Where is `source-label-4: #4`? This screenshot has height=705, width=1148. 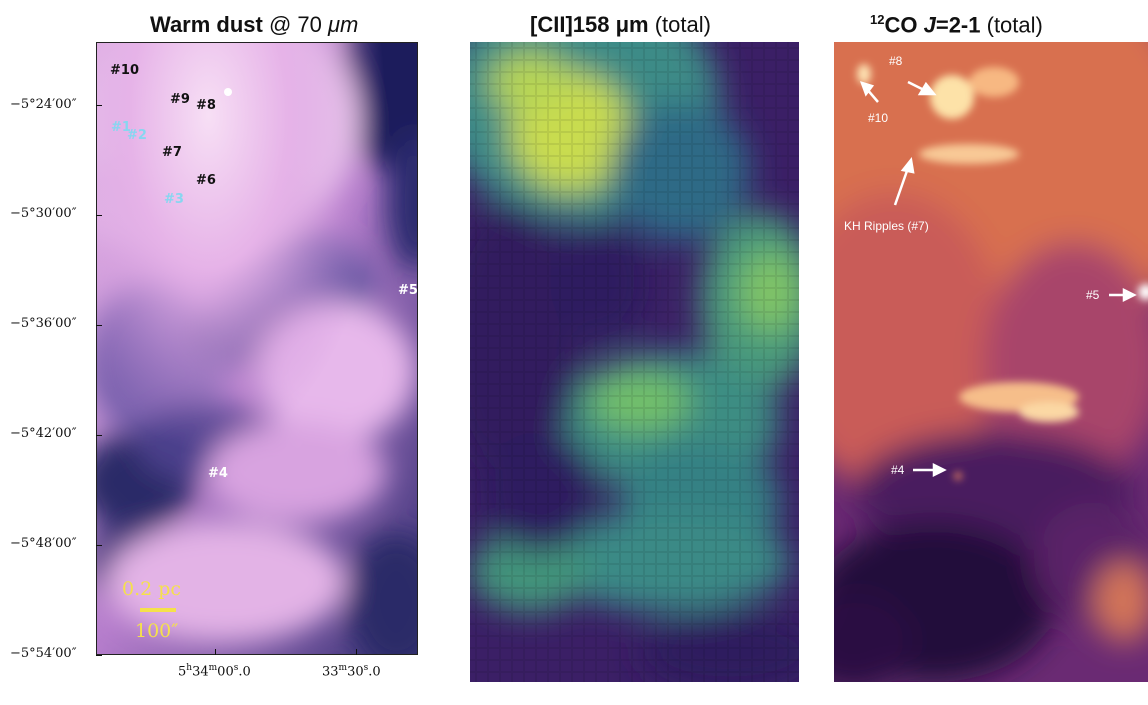
source-label-4: #4 is located at coordinates (218, 473).